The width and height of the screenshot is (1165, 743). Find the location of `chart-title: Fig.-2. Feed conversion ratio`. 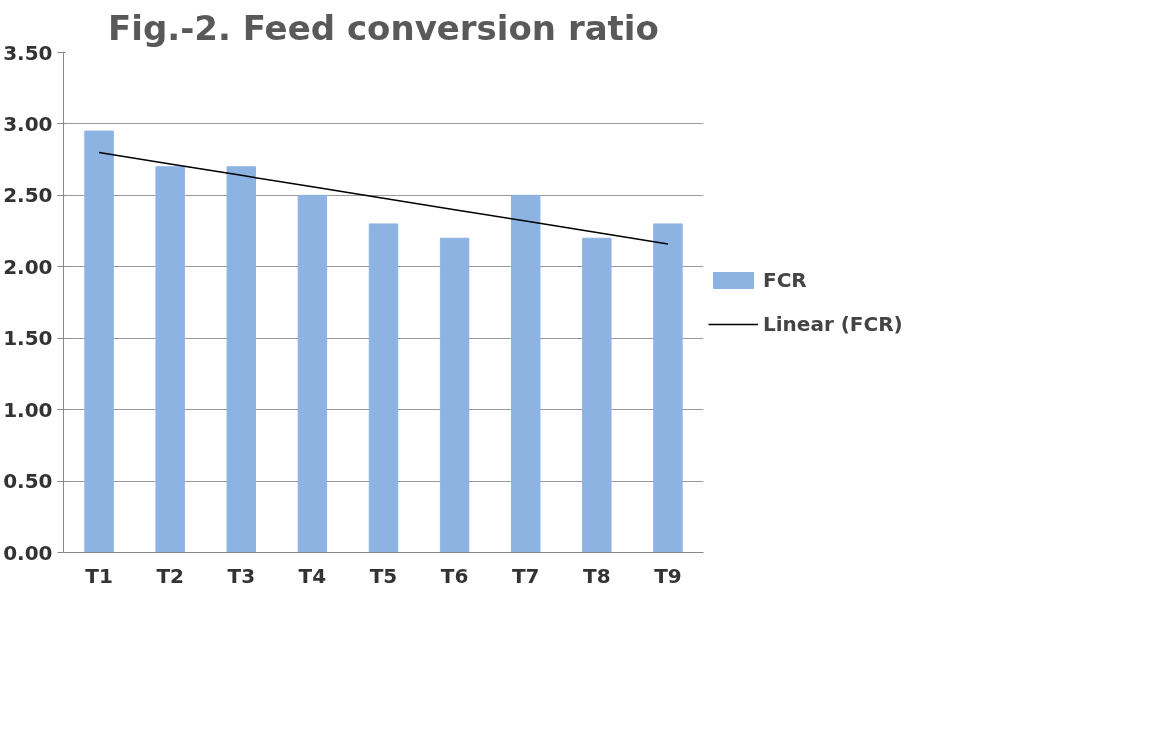

chart-title: Fig.-2. Feed conversion ratio is located at coordinates (383, 27).